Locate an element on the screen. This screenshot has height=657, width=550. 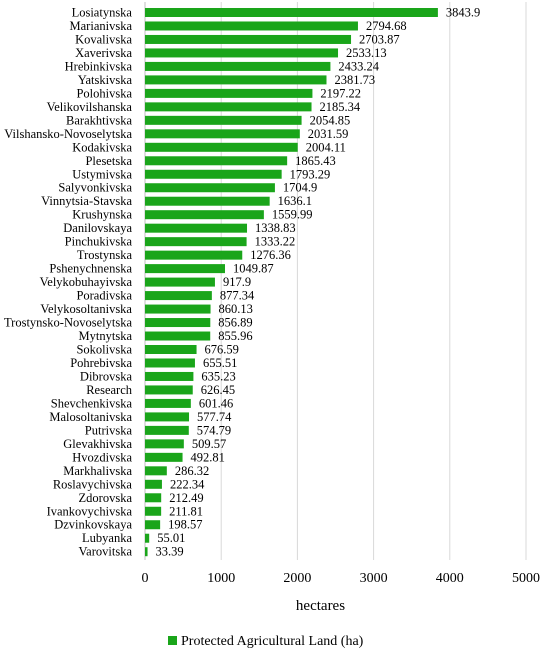
x-axis-title: hectares is located at coordinates (320, 606).